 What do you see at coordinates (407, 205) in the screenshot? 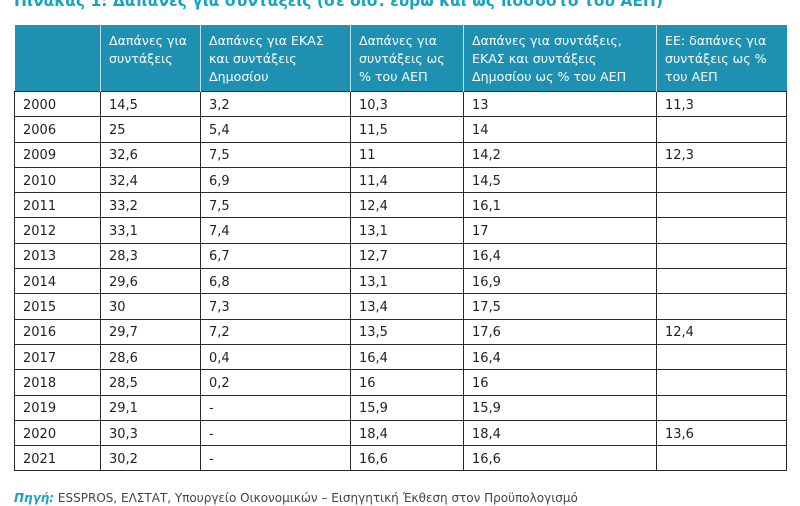
I see `pensions-pct-gdp-cell: 12,4` at bounding box center [407, 205].